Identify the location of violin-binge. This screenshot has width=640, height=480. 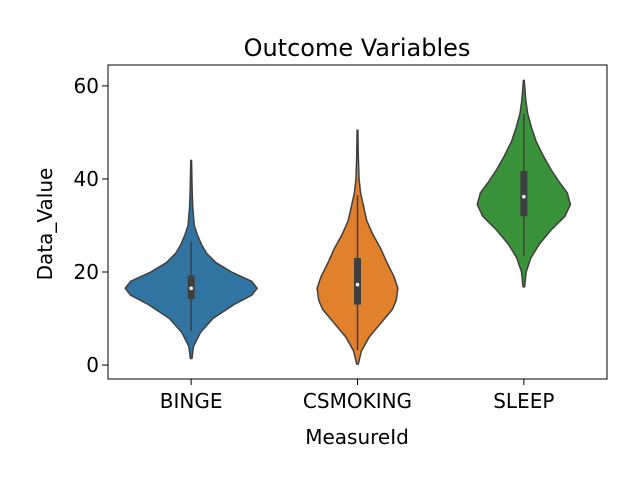
(191, 259).